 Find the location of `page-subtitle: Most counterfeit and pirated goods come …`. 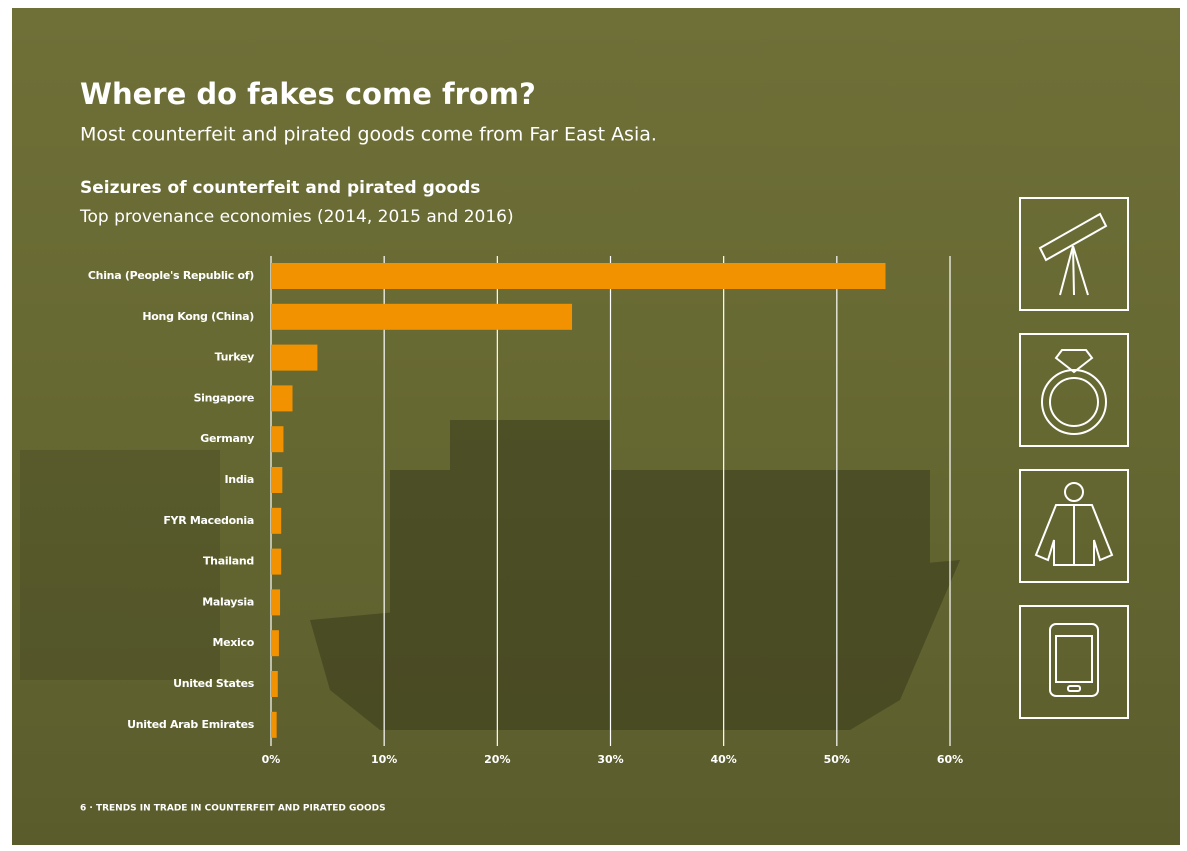

page-subtitle: Most counterfeit and pirated goods come … is located at coordinates (368, 135).